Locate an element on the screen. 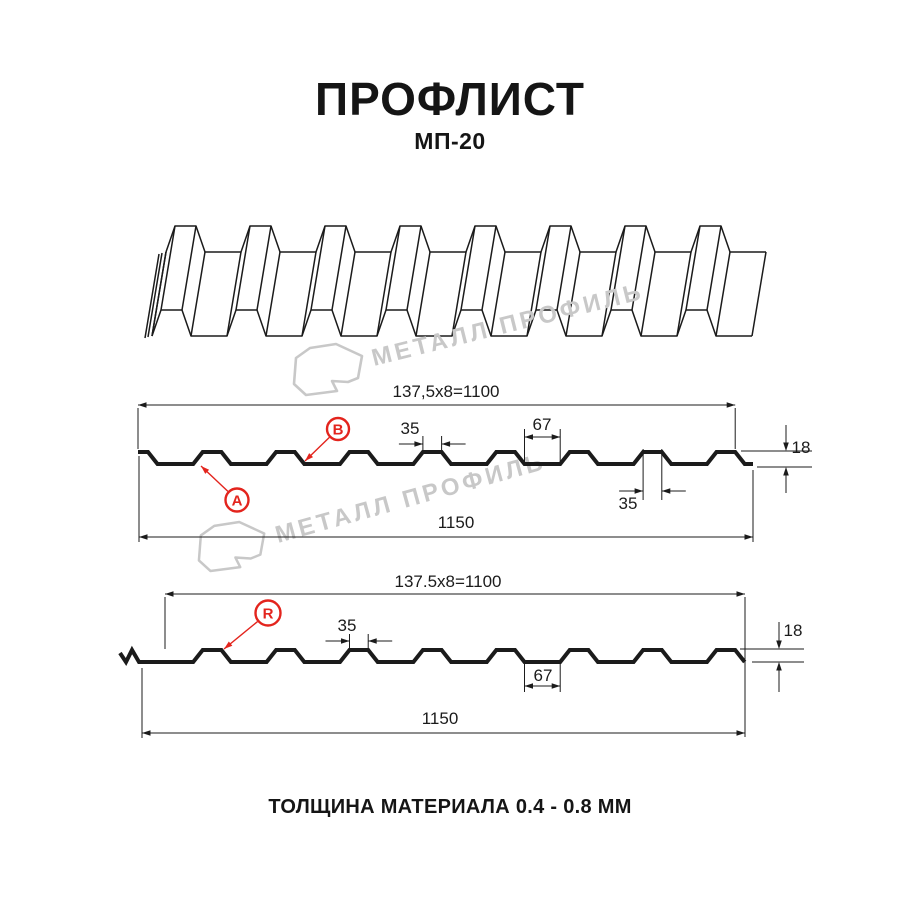 This screenshot has height=900, width=900. profile-section-r: 137.5x8=1100 1150 35 67 18 R is located at coordinates (461, 655).